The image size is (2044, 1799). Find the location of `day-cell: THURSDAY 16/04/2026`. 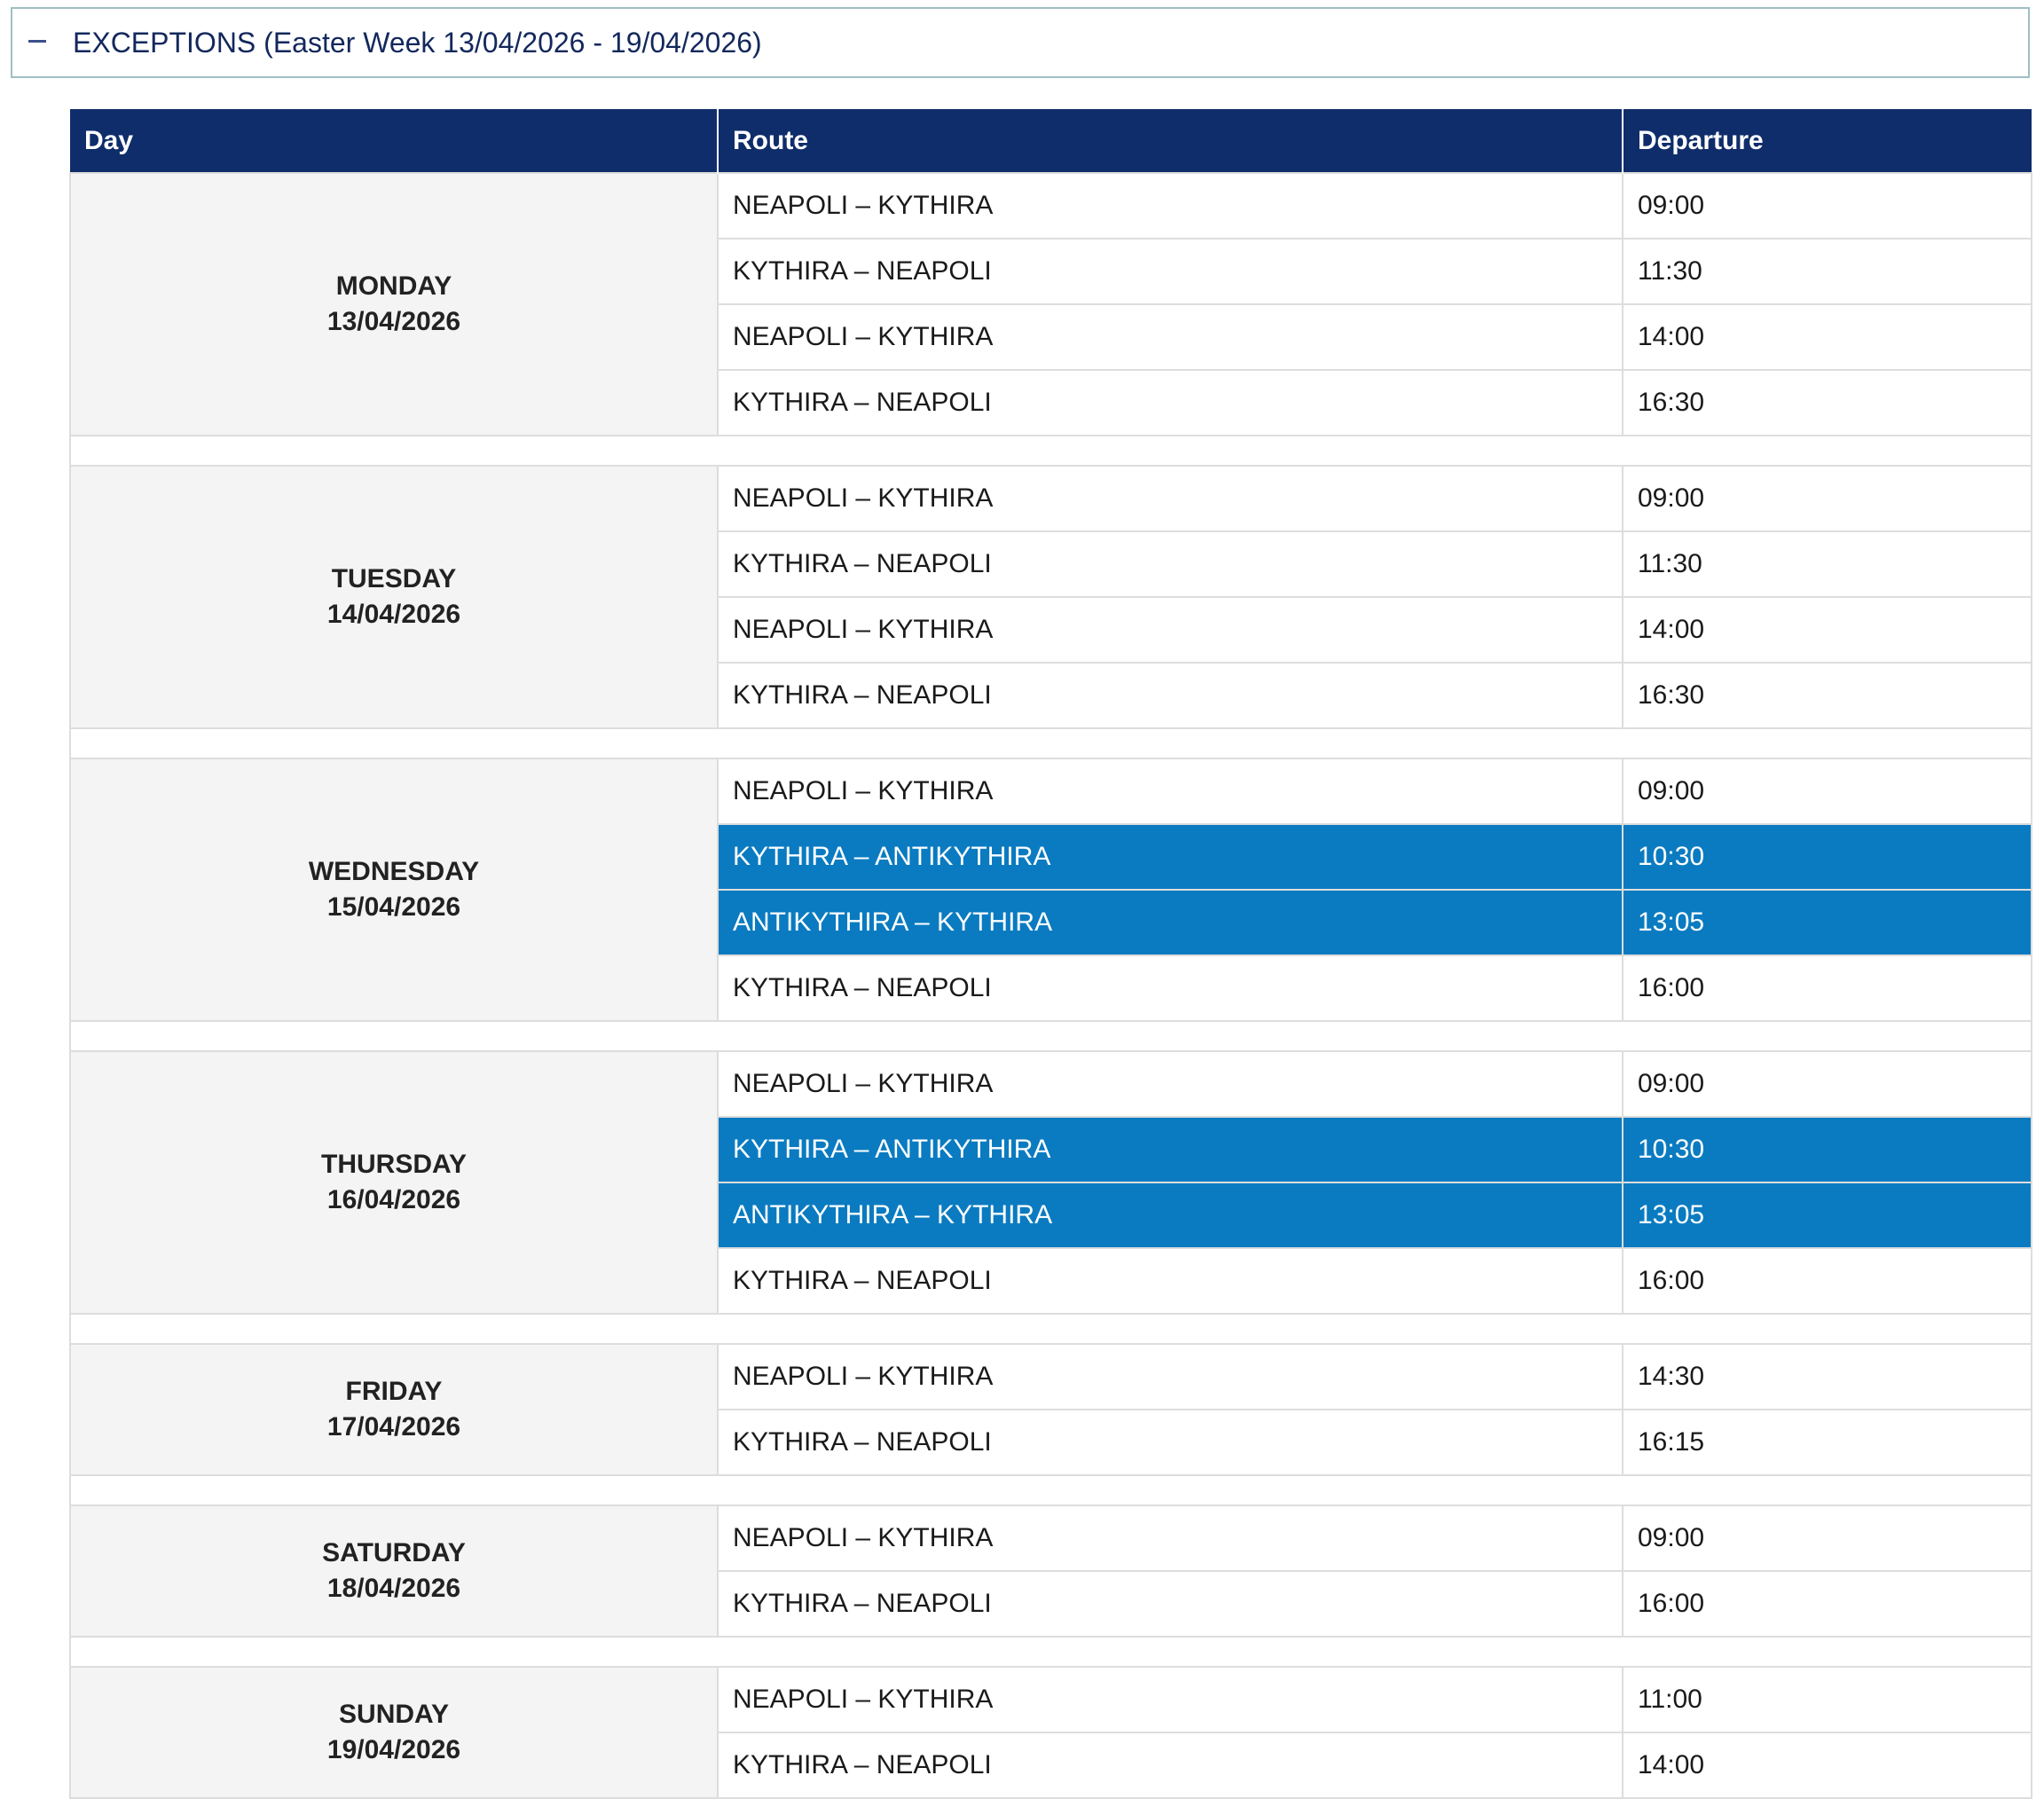

day-cell: THURSDAY 16/04/2026 is located at coordinates (394, 1182).